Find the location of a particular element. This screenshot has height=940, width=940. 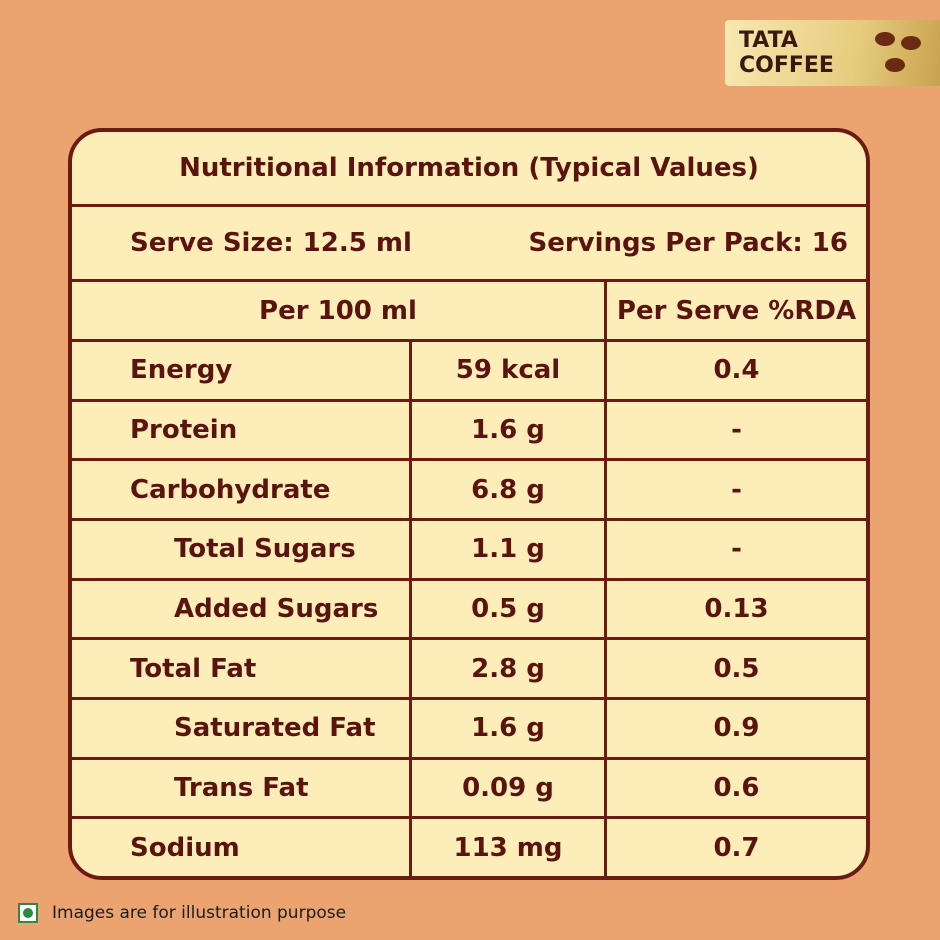

rda: 0.4 is located at coordinates (735, 370).